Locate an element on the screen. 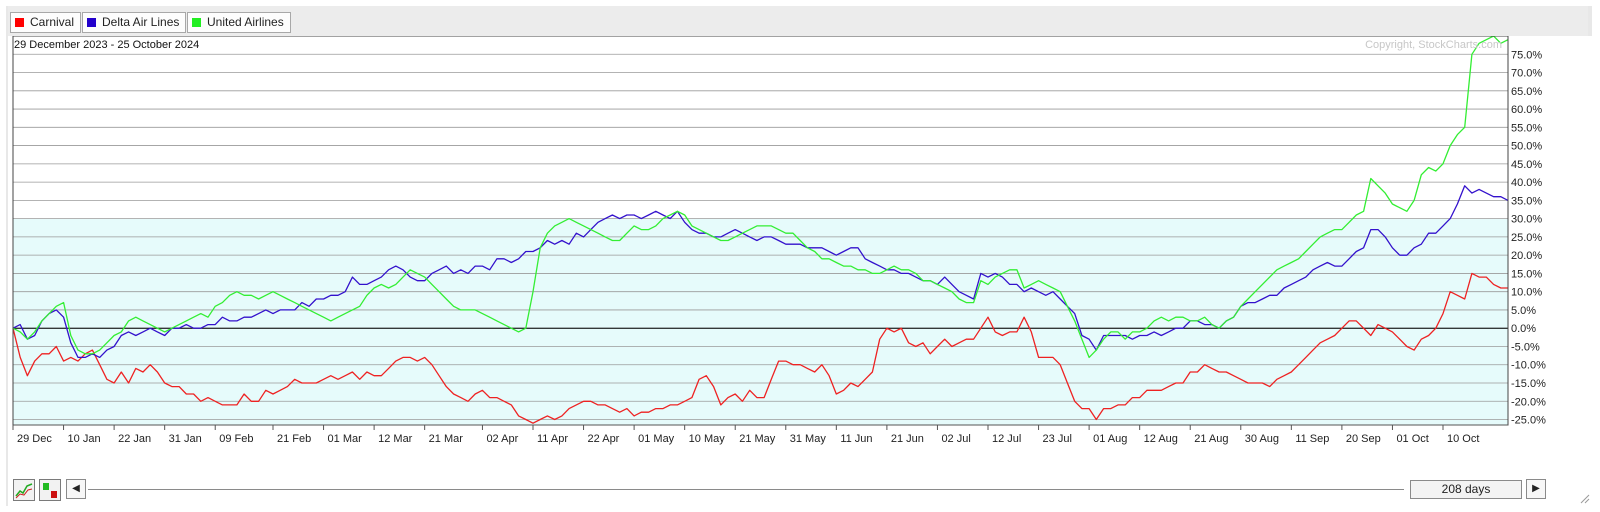 This screenshot has height=512, width=1600. x-tick-label: 21 Feb is located at coordinates (294, 439).